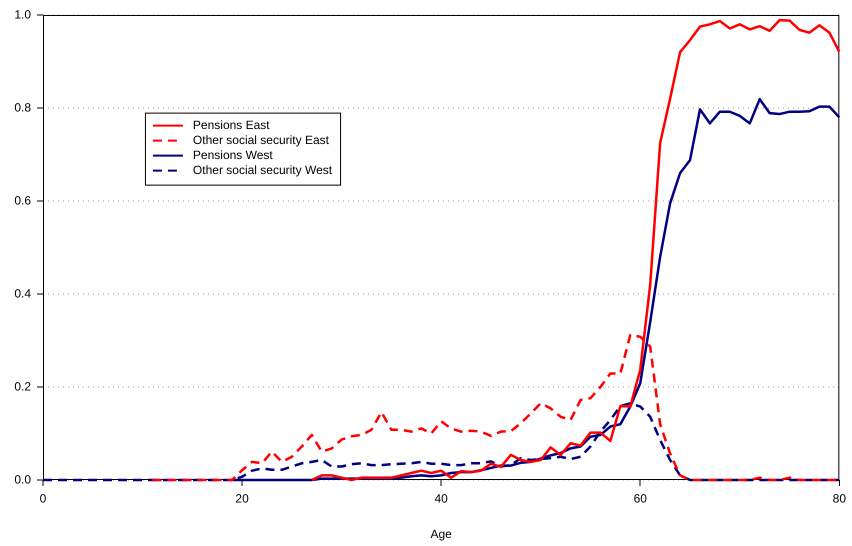 The width and height of the screenshot is (852, 546). I want to click on legend-label: Other social security East, so click(261, 139).